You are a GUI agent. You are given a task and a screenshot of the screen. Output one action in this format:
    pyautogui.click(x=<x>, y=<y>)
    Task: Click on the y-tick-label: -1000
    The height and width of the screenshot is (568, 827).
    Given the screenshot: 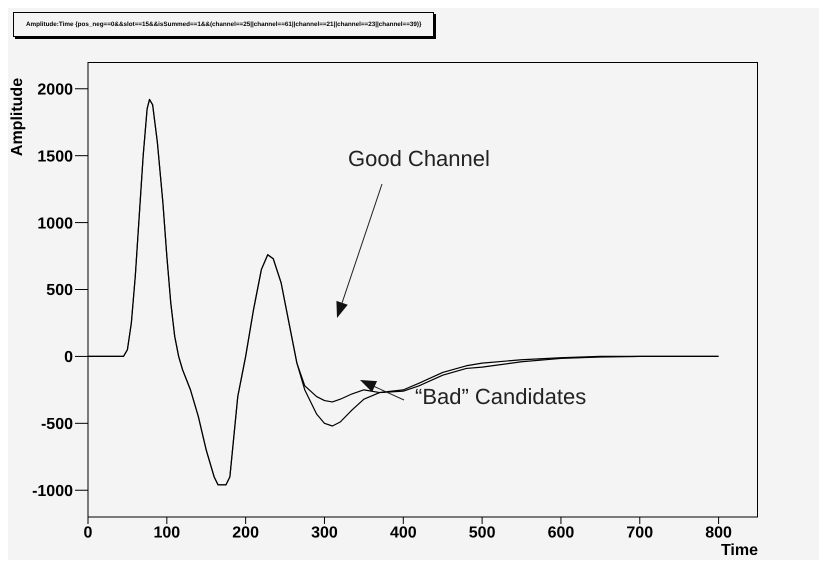 What is the action you would take?
    pyautogui.click(x=53, y=491)
    